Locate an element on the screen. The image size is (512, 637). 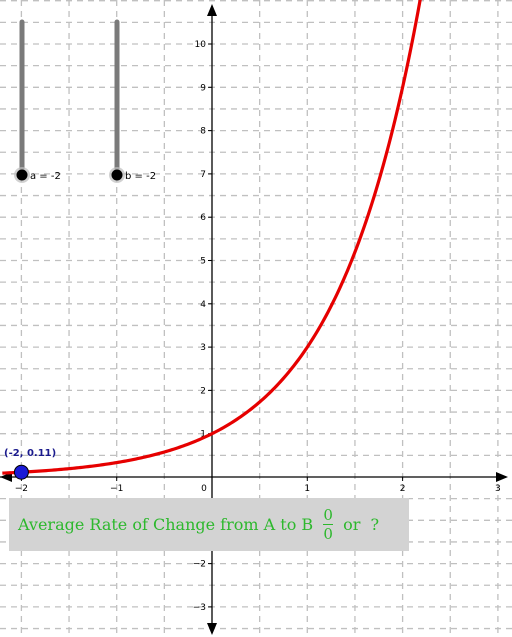
y-tick-label: −3 is located at coordinates (199, 608).